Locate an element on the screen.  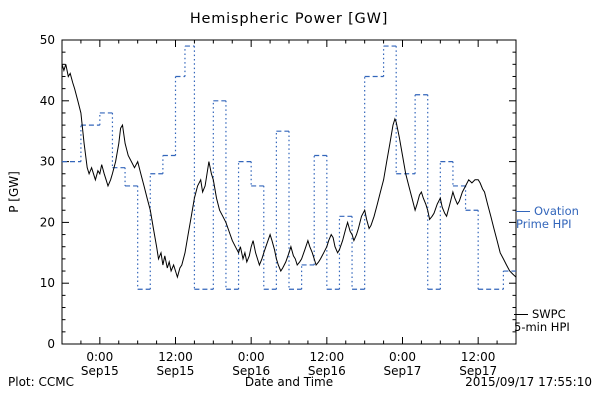
y-tick-label: 50 is located at coordinates (47, 40).